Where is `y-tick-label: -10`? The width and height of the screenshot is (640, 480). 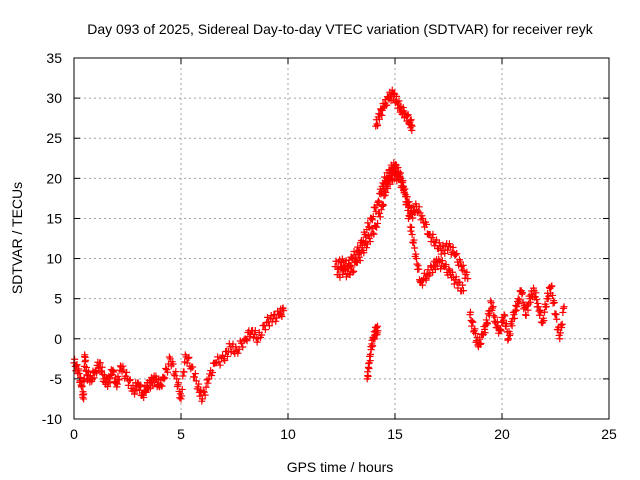 y-tick-label: -10 is located at coordinates (52, 419).